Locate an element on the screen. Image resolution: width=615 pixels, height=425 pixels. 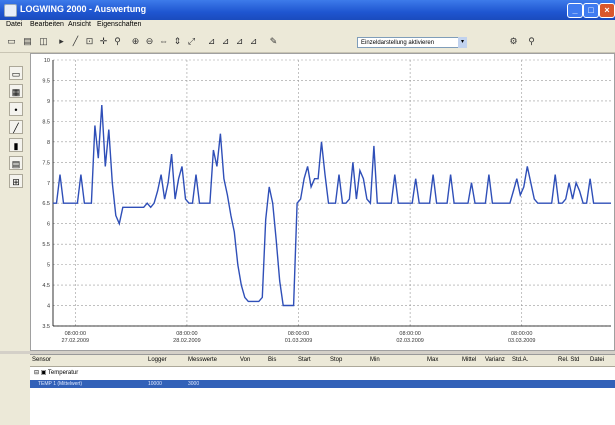
menu-bar: Datei Bearbeiten Ansicht Eigenschaften is located at coordinates (307, 26).